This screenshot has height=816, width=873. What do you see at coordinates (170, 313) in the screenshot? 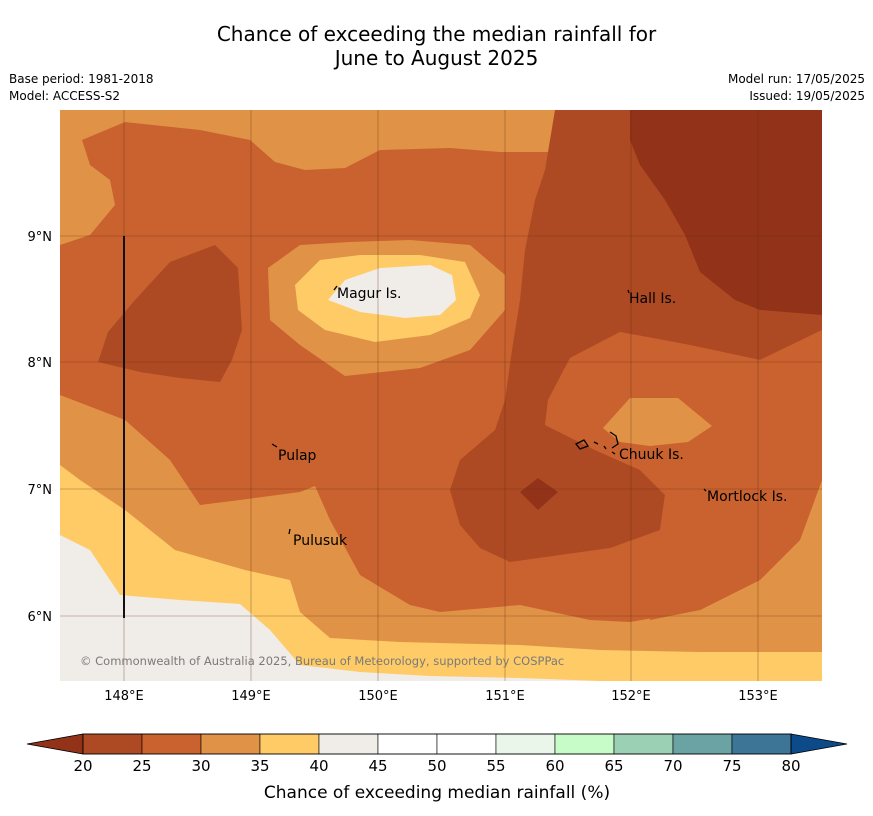
I see `band-25-west` at bounding box center [170, 313].